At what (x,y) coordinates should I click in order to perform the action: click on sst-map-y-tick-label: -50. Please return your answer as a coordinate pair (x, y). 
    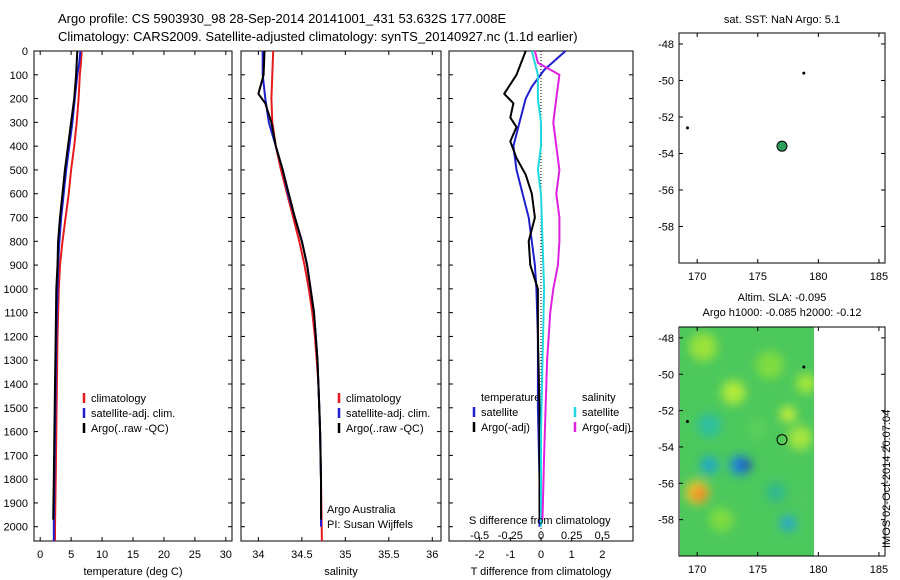
    Looking at the image, I should click on (666, 81).